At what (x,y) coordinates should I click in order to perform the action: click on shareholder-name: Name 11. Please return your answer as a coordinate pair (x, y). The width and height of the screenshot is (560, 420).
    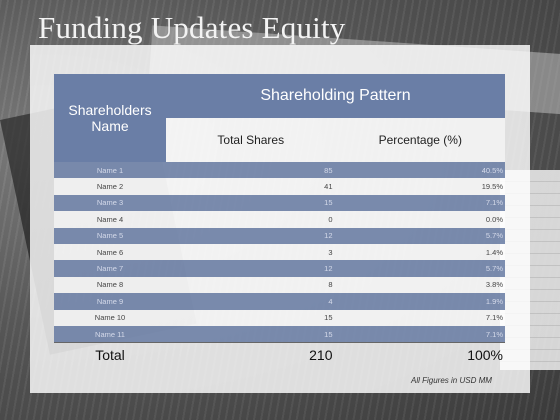
    Looking at the image, I should click on (110, 334).